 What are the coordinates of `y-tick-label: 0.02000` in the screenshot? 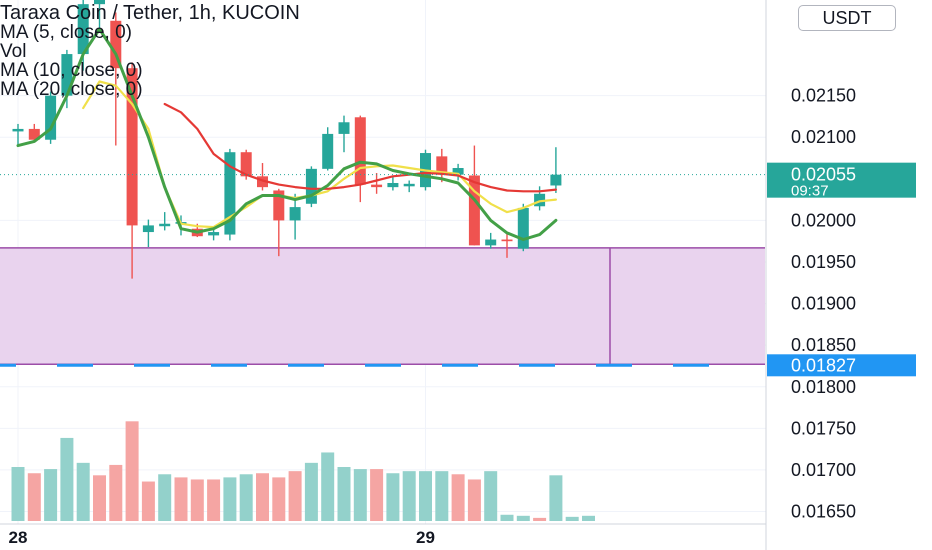 It's located at (823, 220).